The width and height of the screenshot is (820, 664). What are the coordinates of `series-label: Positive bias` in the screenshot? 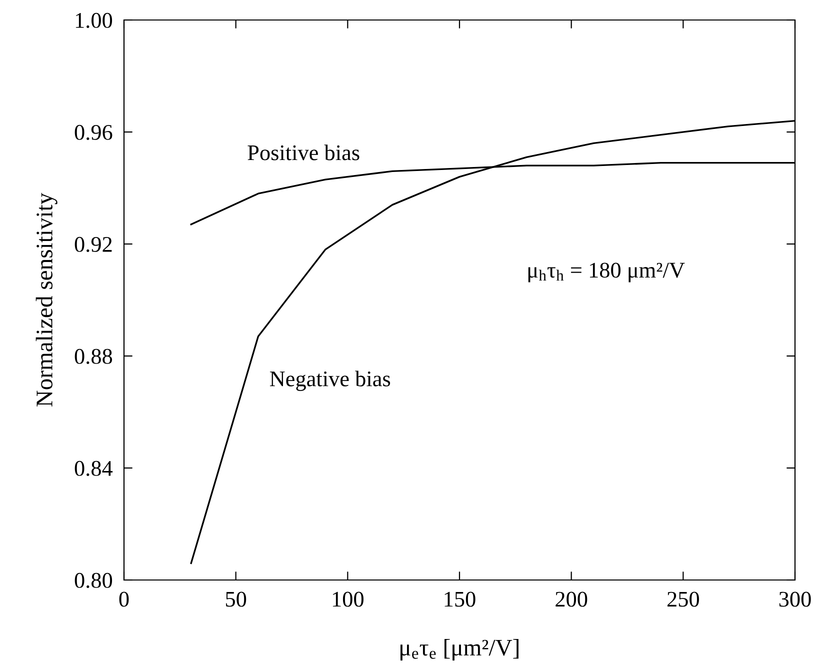 It's located at (304, 152).